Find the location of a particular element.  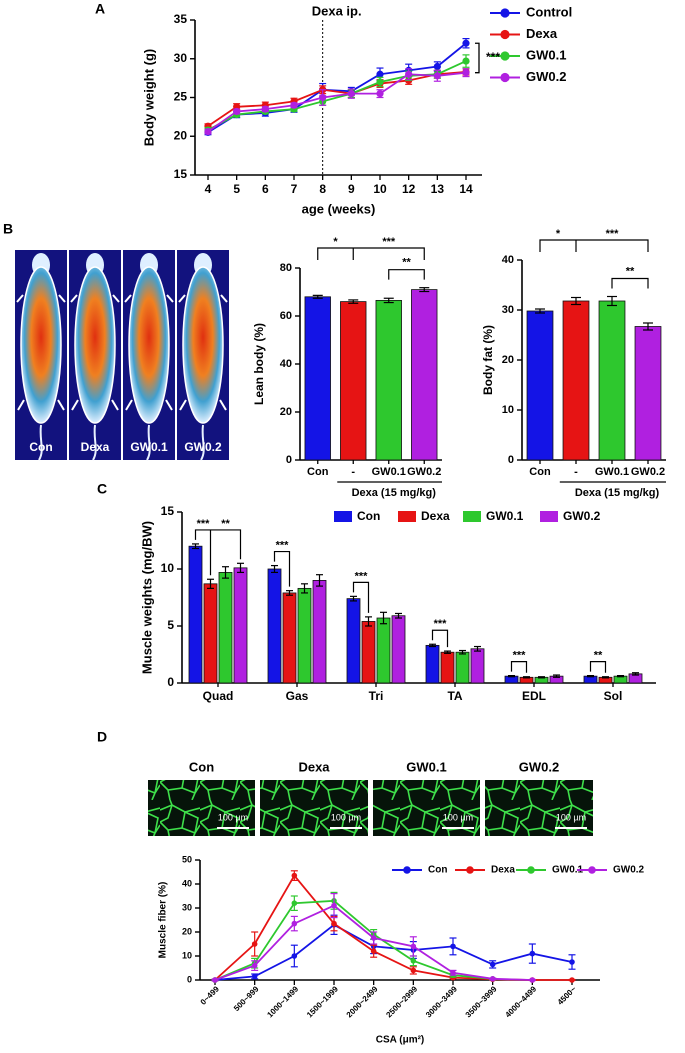

x-tick-label: 2500~2999 is located at coordinates (401, 1001).